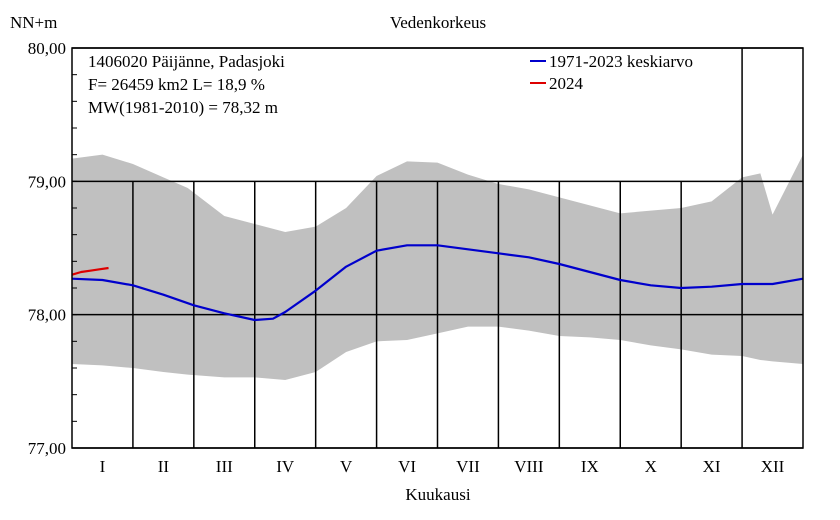 The width and height of the screenshot is (840, 520). What do you see at coordinates (438, 22) in the screenshot?
I see `chart-title: Vedenkorkeus` at bounding box center [438, 22].